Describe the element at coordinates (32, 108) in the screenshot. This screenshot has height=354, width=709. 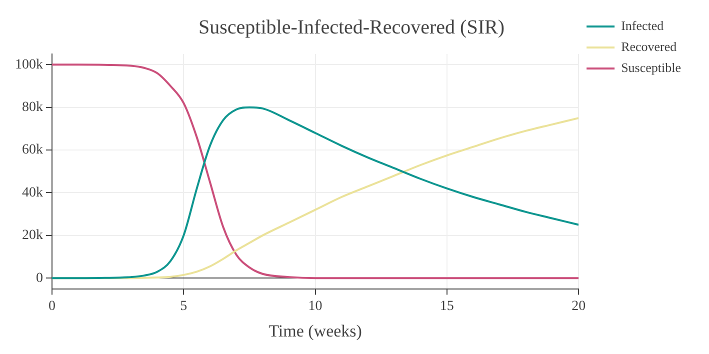
I see `y-tick-label: 80k` at that location.